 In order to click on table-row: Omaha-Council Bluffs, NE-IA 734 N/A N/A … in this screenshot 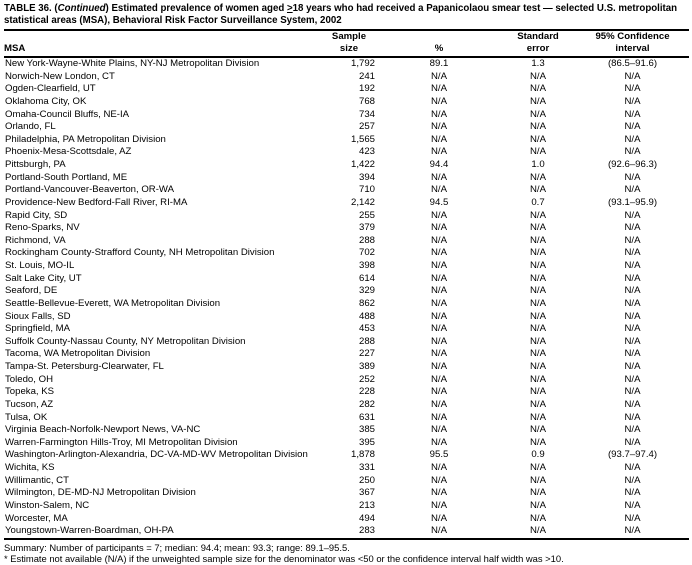, I will do `click(346, 115)`.